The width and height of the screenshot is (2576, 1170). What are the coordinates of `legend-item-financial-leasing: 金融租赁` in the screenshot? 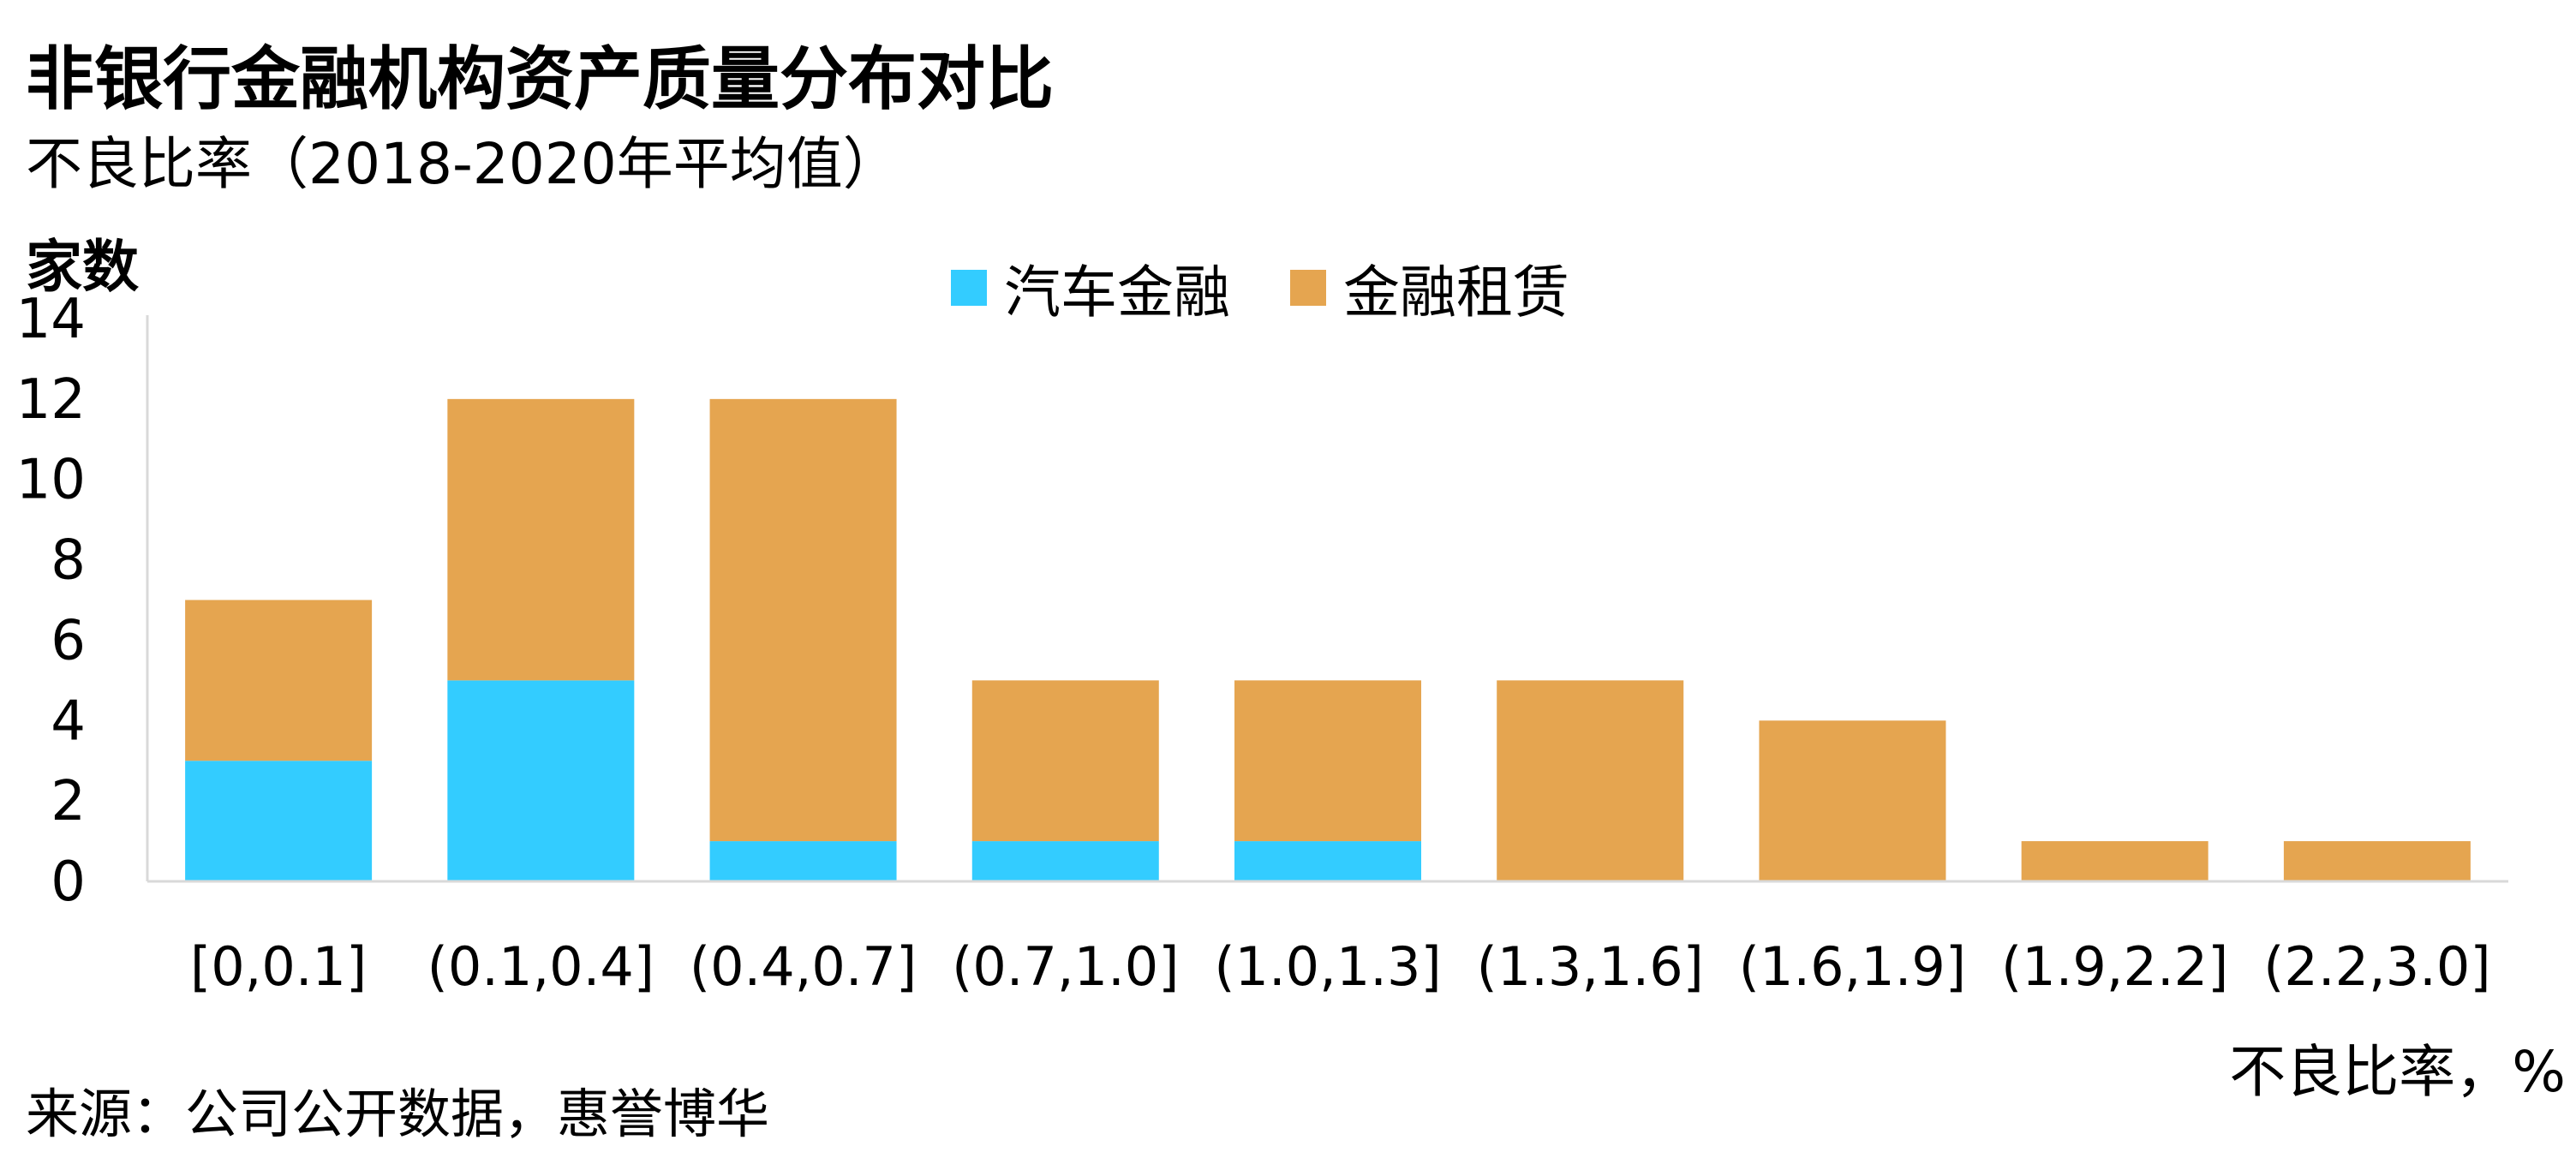 It's located at (1430, 288).